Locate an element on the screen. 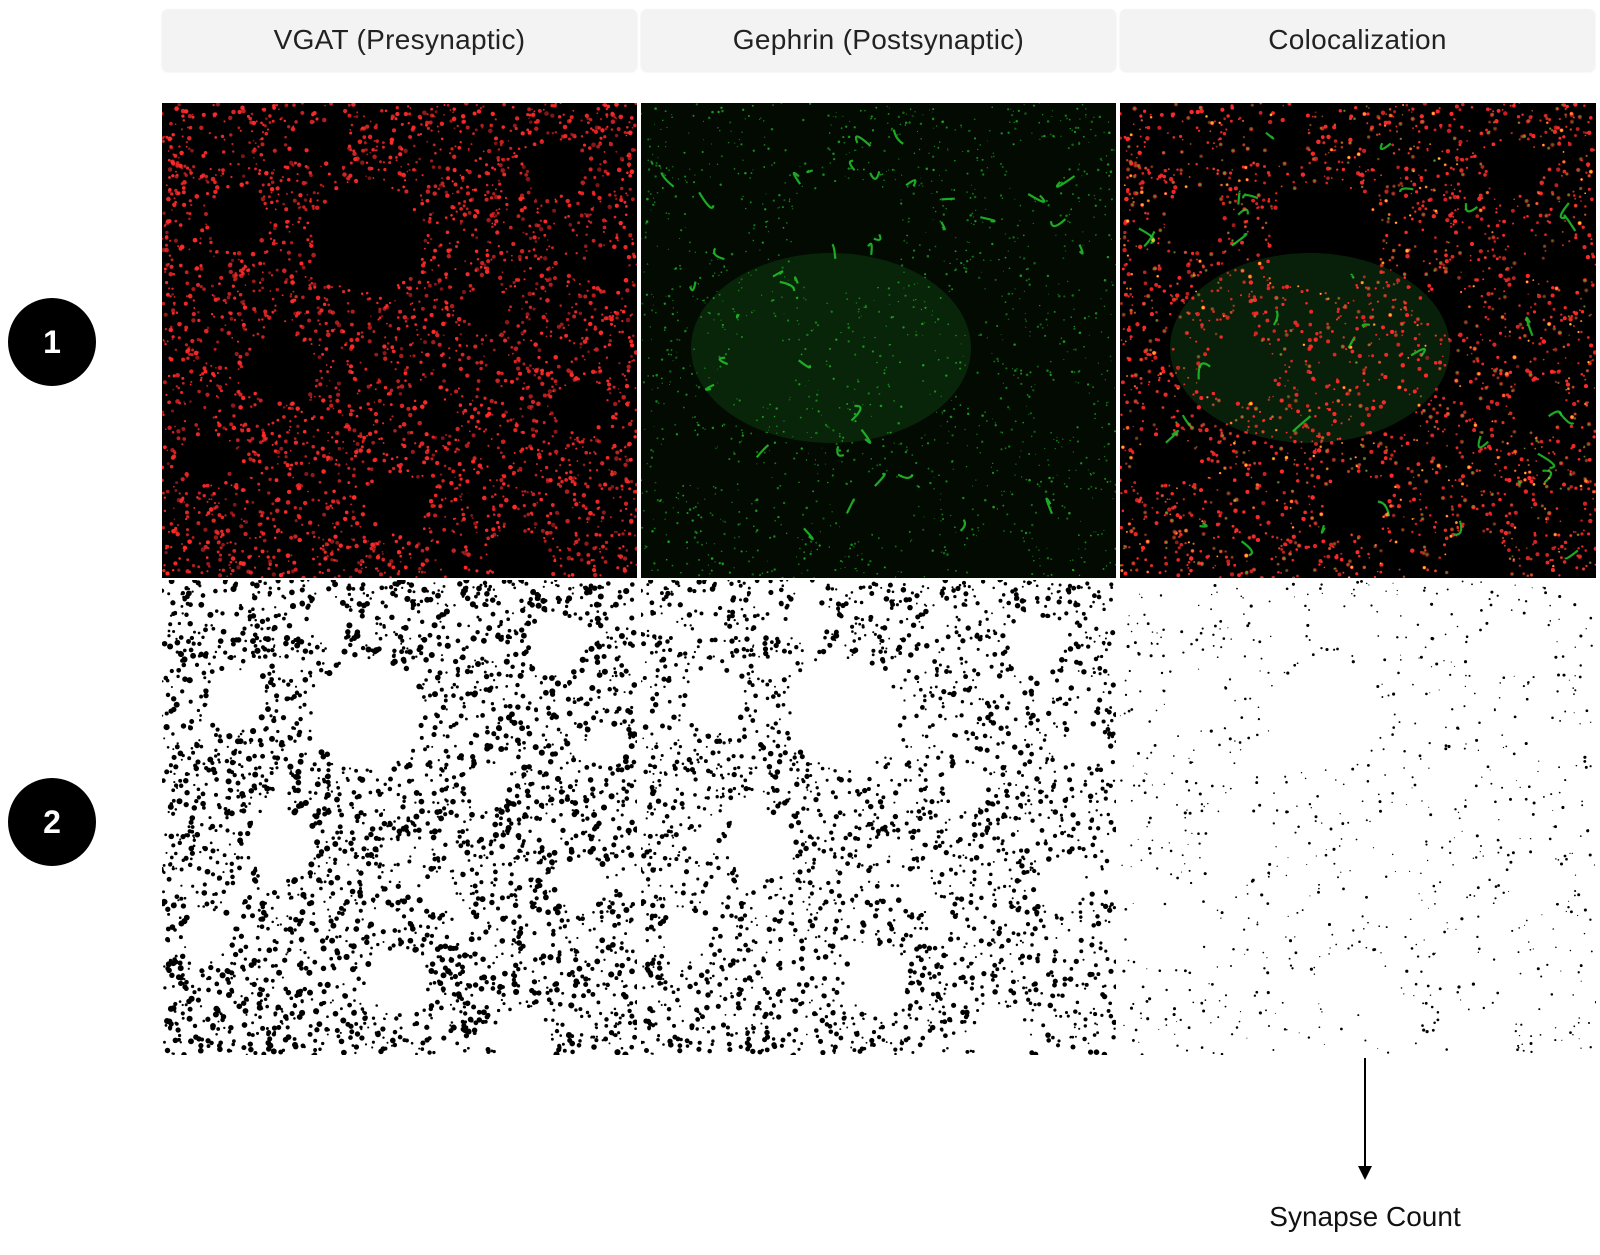 This screenshot has height=1255, width=1600. colocalization-fluorescence-image is located at coordinates (1358, 340).